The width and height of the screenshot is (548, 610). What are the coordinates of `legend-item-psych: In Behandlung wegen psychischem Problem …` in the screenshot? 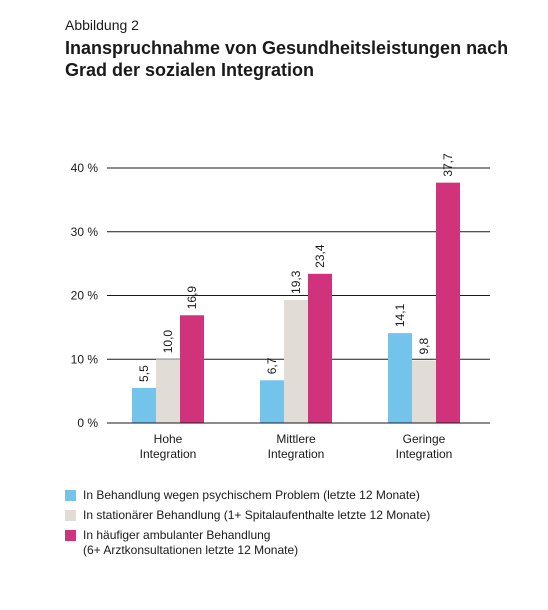 It's located at (247, 495).